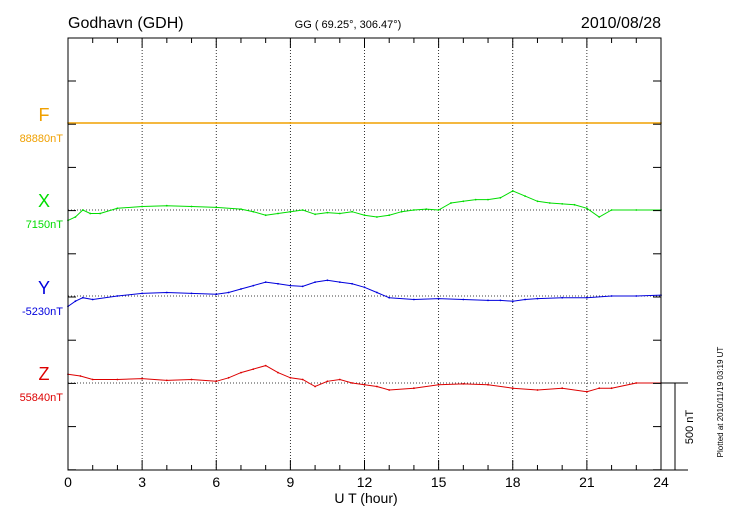  I want to click on series-line-y, so click(364, 293).